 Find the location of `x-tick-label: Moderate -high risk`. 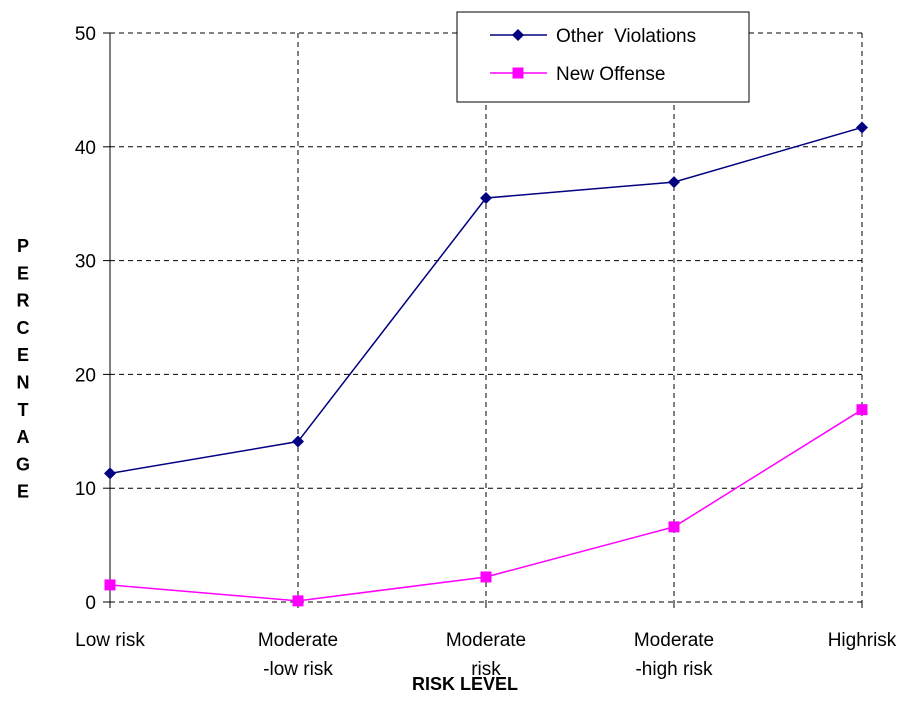

x-tick-label: Moderate -high risk is located at coordinates (674, 655).